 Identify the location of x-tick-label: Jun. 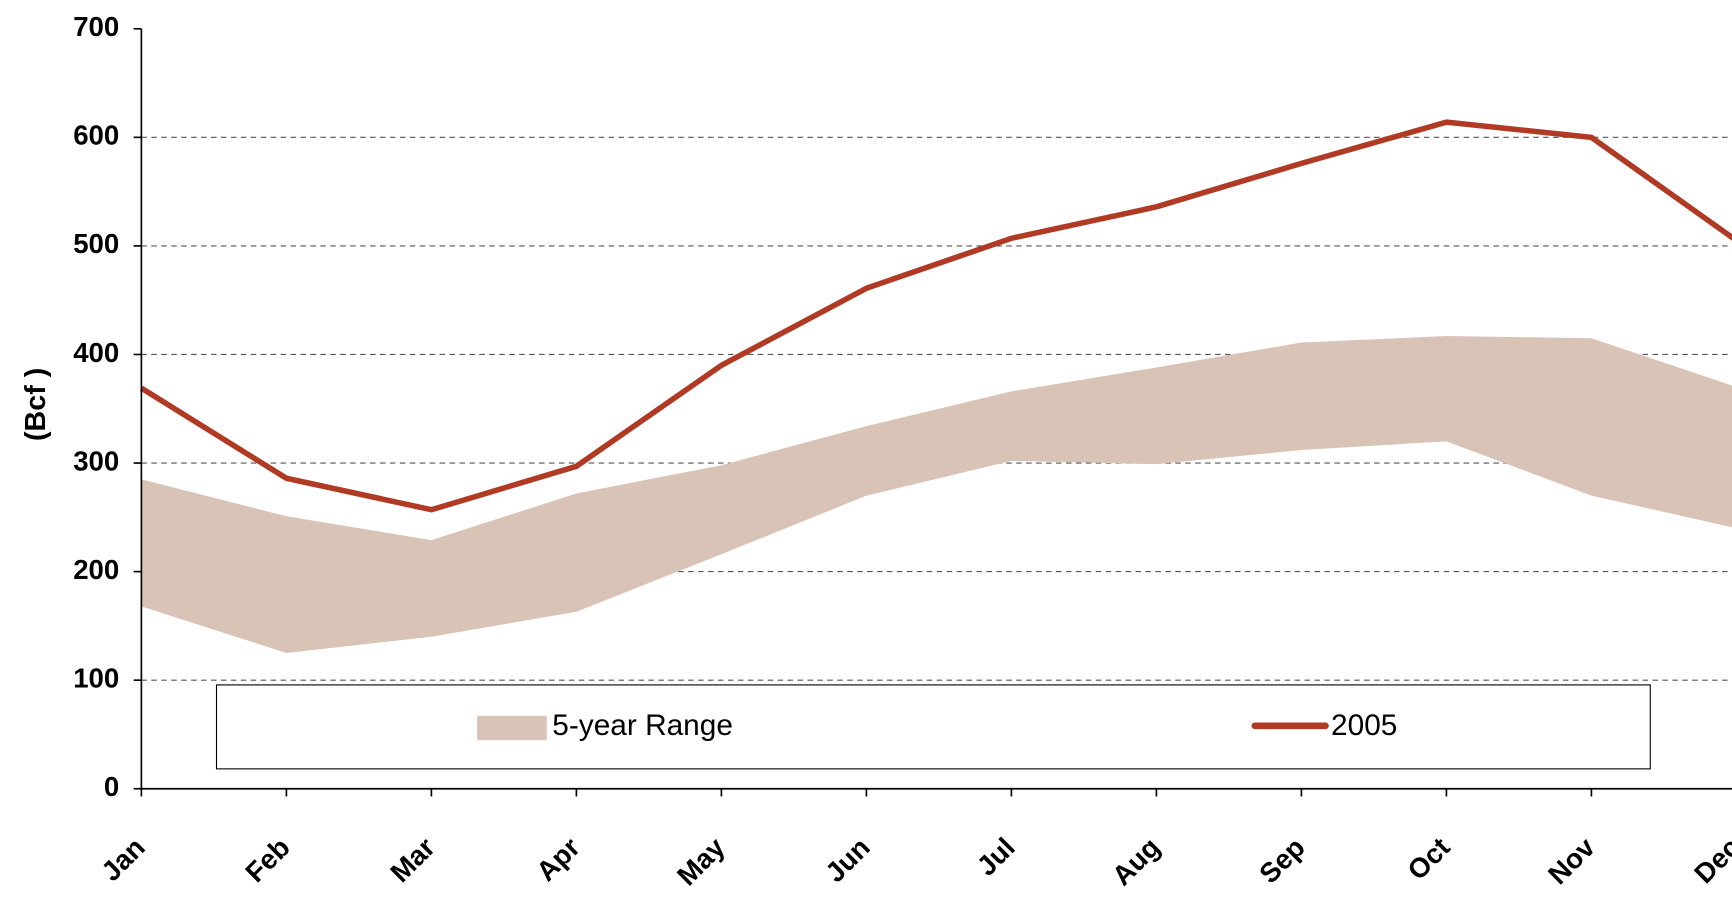
(847, 859).